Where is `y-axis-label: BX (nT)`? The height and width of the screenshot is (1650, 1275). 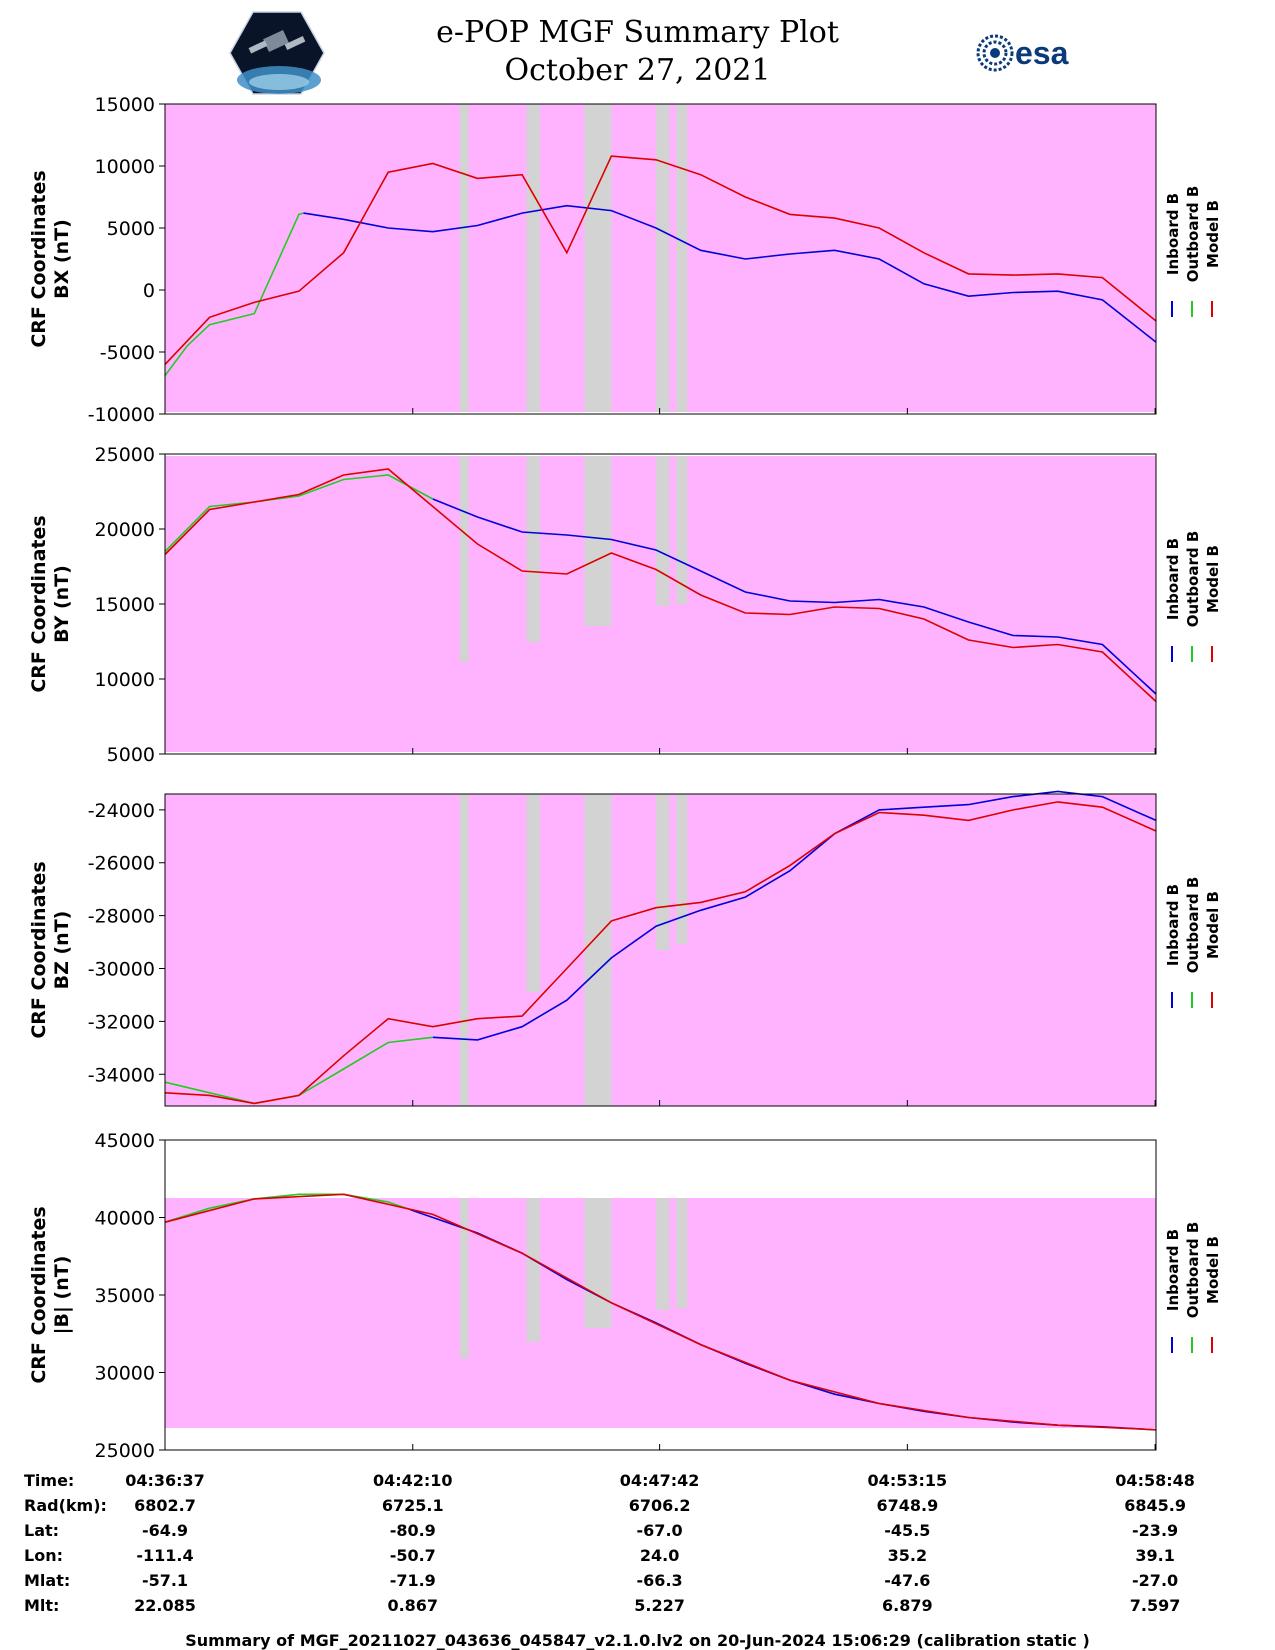
y-axis-label: BX (nT) is located at coordinates (62, 259).